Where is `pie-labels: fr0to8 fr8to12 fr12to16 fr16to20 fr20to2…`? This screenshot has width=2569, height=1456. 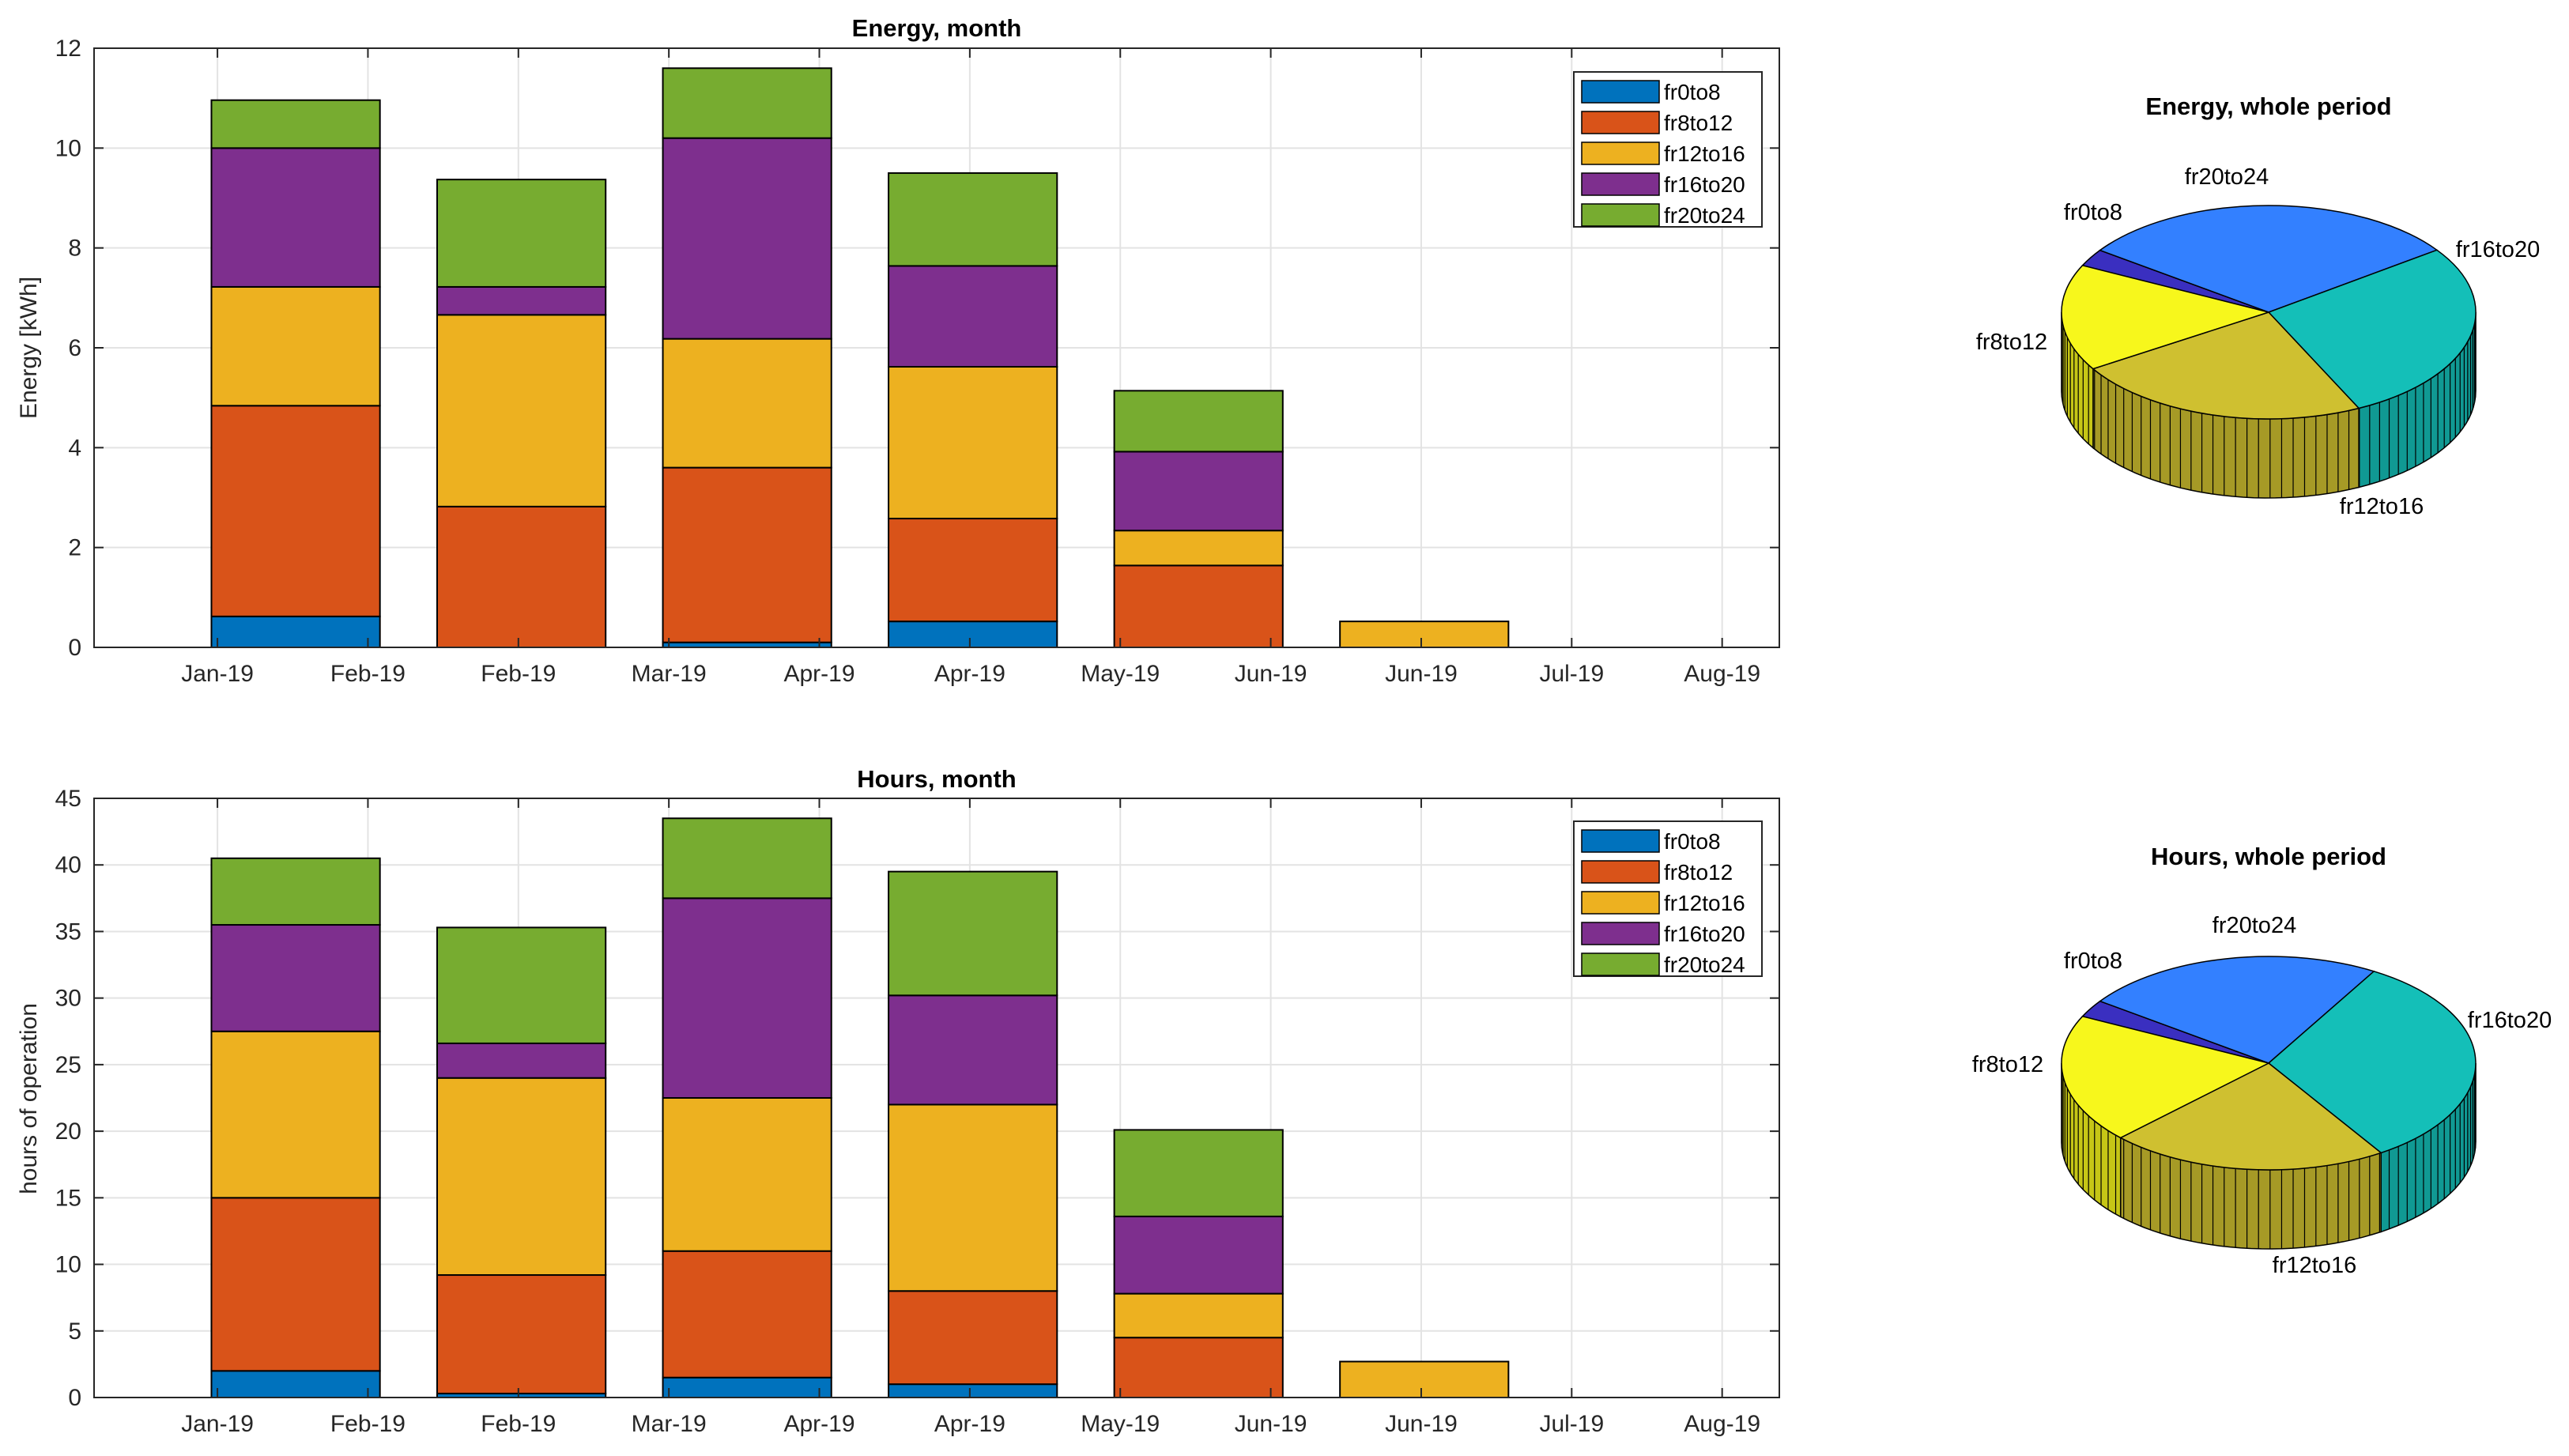 pie-labels: fr0to8 fr8to12 fr12to16 fr16to20 fr20to2… is located at coordinates (2258, 341).